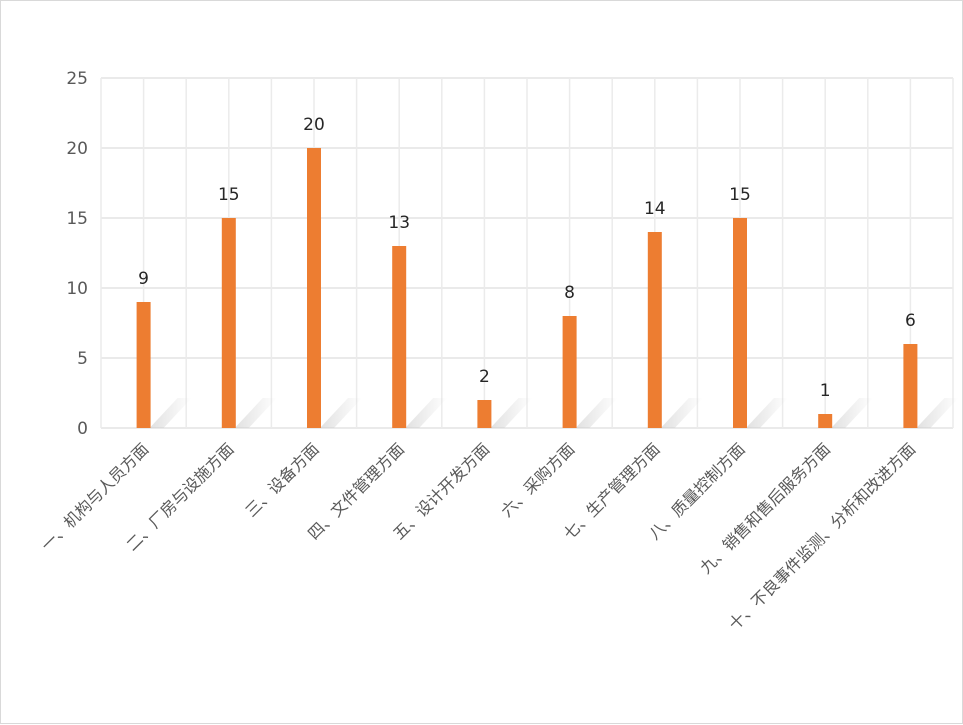 The height and width of the screenshot is (725, 963). I want to click on category-label: 三、设备方面, so click(282, 479).